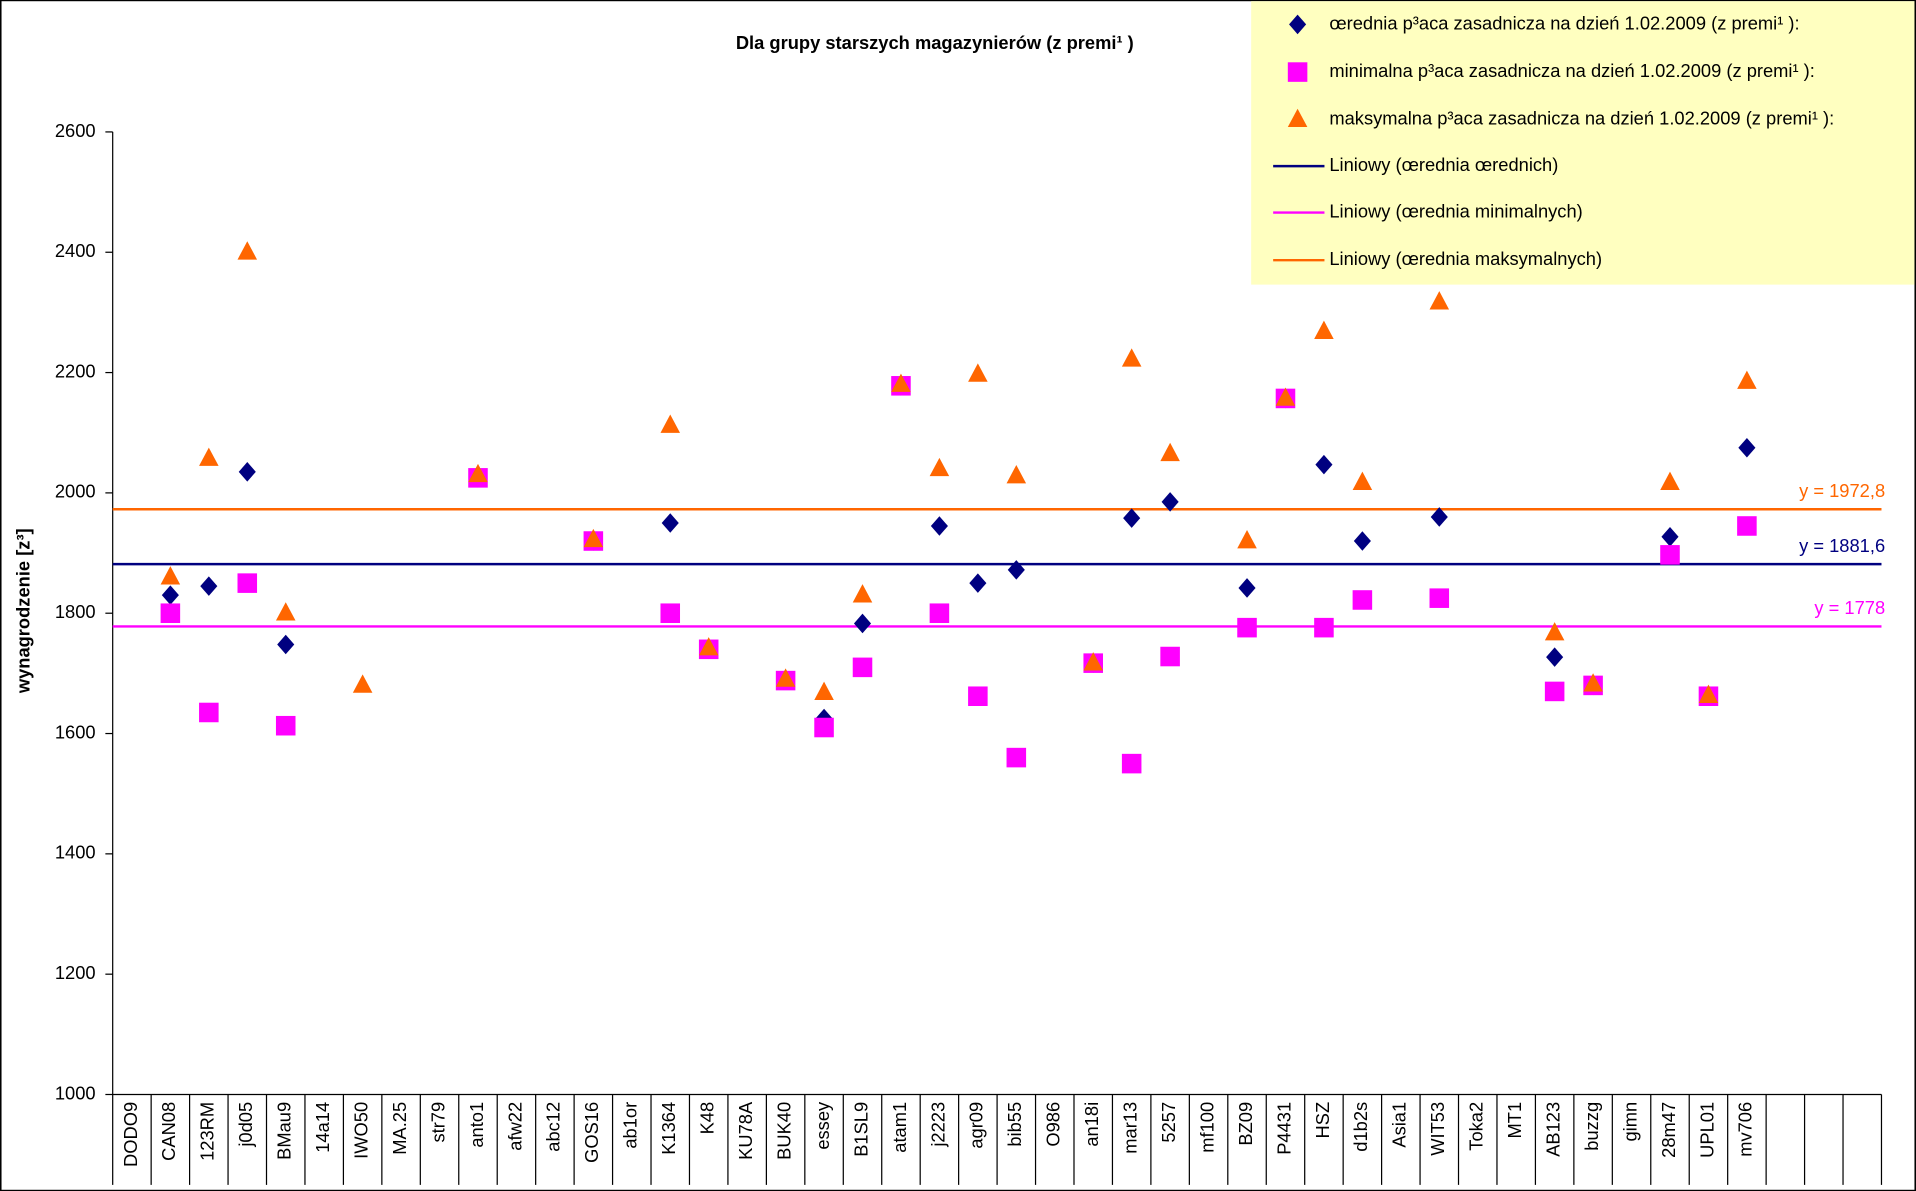 Image resolution: width=1916 pixels, height=1191 pixels. What do you see at coordinates (1455, 210) in the screenshot?
I see `legend-label: Liniowy (œrednia minimalnych)` at bounding box center [1455, 210].